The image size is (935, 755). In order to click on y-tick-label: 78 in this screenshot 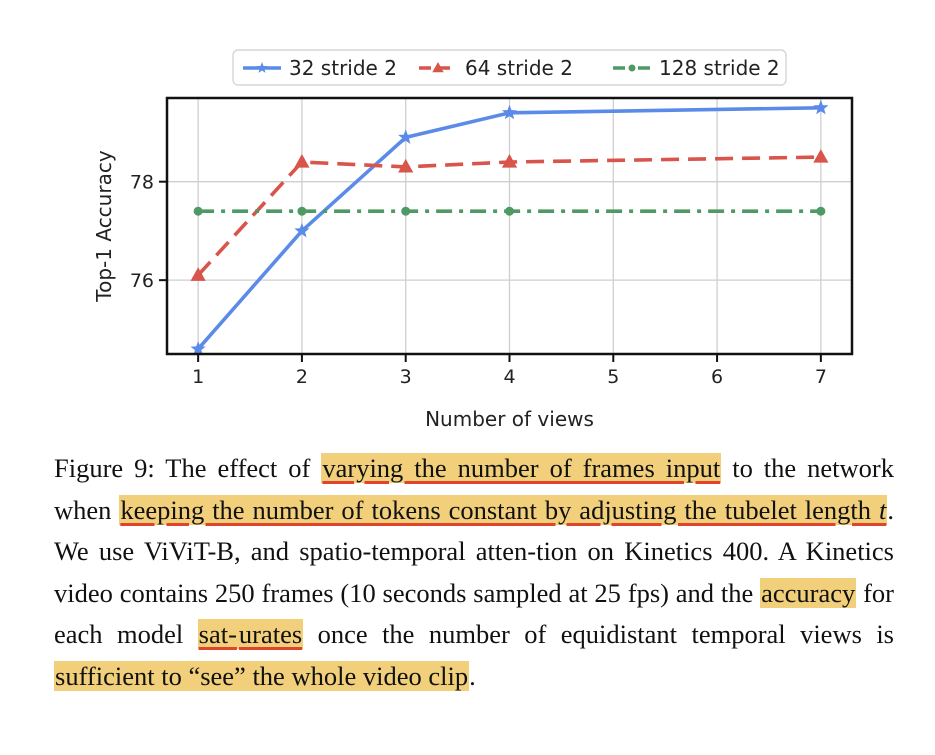, I will do `click(142, 183)`.